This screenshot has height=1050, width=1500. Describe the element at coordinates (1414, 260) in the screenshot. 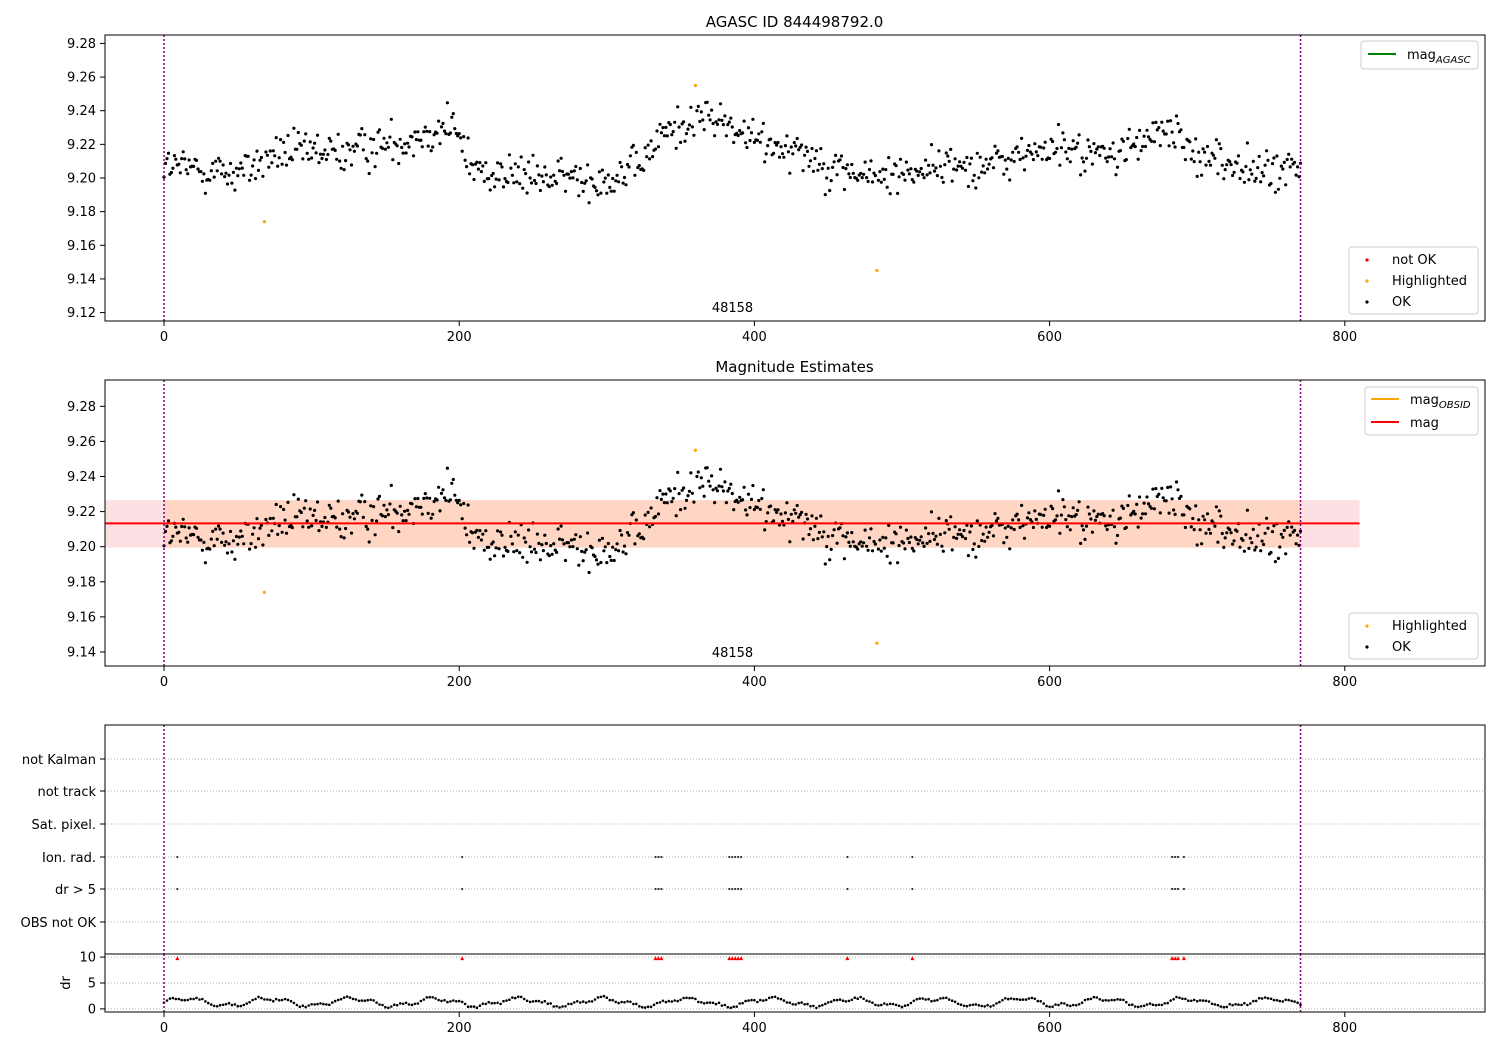

I see `legend-label-not-ok: not OK` at that location.